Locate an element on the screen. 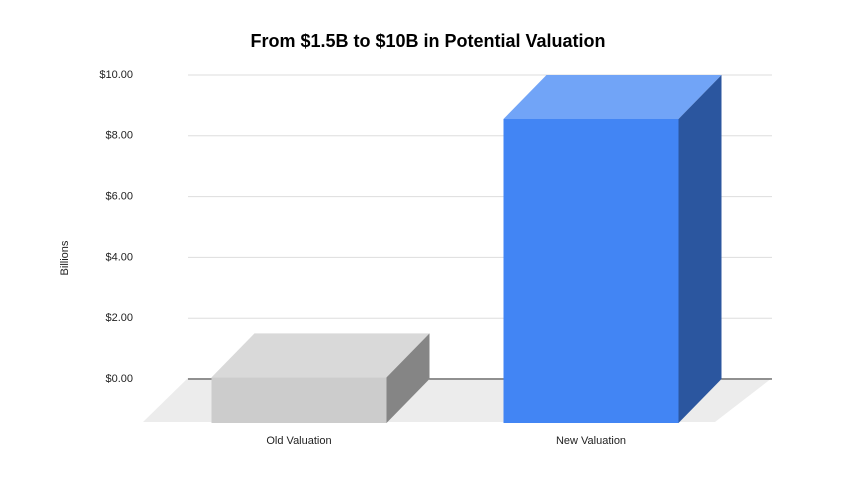 This screenshot has height=477, width=857. y-tick-label: $6.00 is located at coordinates (119, 197).